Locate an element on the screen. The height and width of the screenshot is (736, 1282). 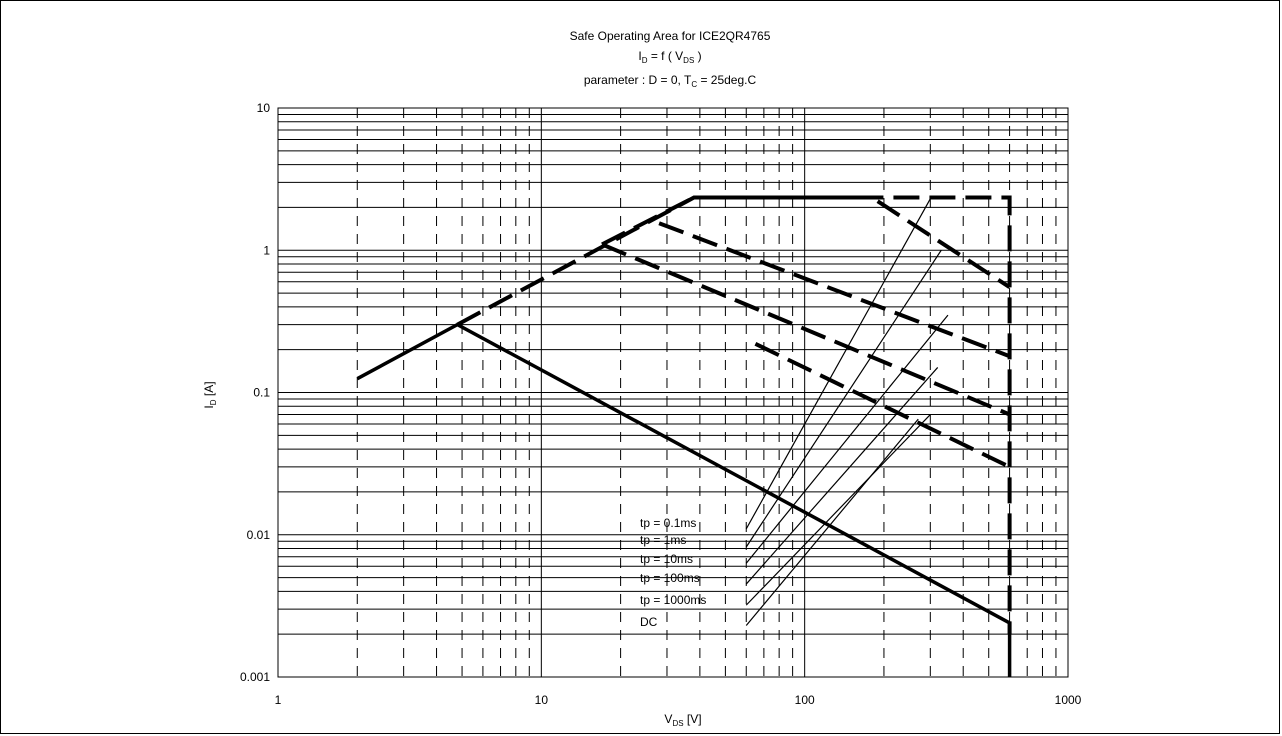
legend-label-tp-1ms: tp = 1ms is located at coordinates (663, 540).